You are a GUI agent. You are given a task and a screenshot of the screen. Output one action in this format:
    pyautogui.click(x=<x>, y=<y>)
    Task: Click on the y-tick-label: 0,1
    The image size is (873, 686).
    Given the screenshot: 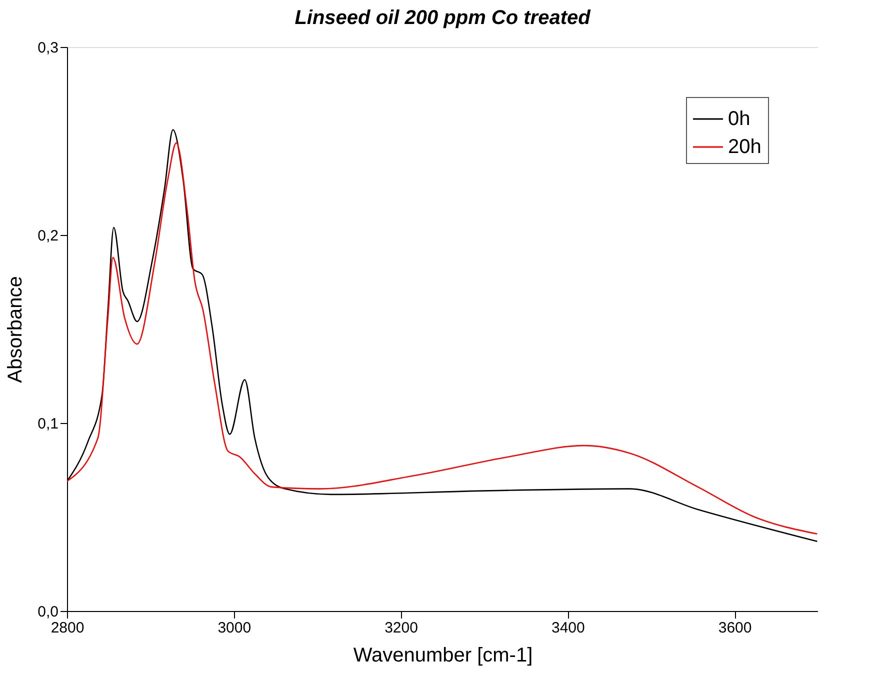 What is the action you would take?
    pyautogui.click(x=48, y=424)
    